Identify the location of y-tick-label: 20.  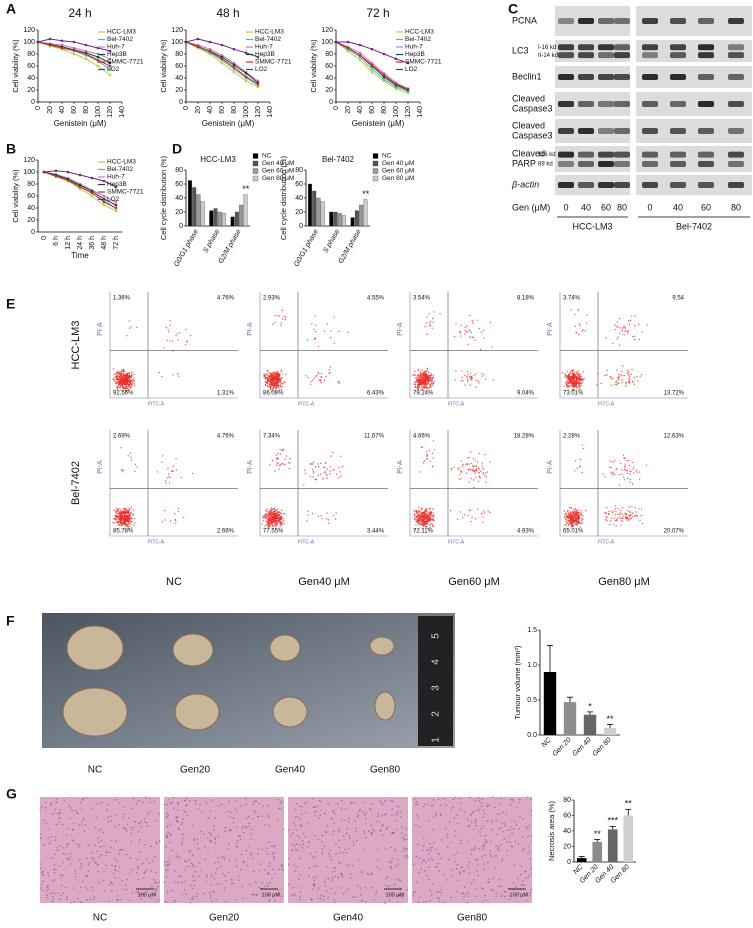
(31, 220).